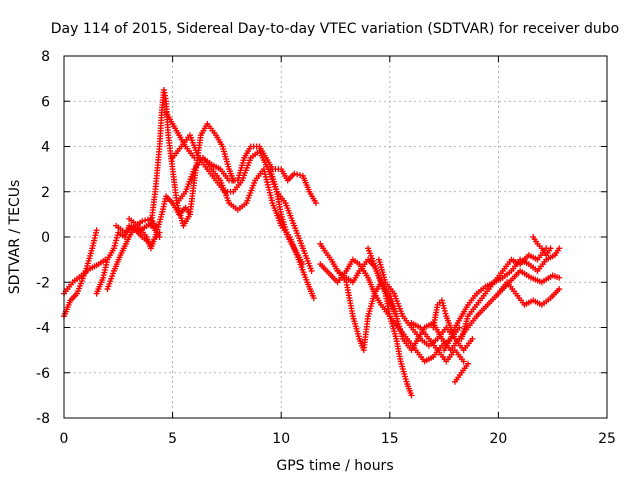 The height and width of the screenshot is (480, 640). I want to click on x-tick-label: 25, so click(607, 439).